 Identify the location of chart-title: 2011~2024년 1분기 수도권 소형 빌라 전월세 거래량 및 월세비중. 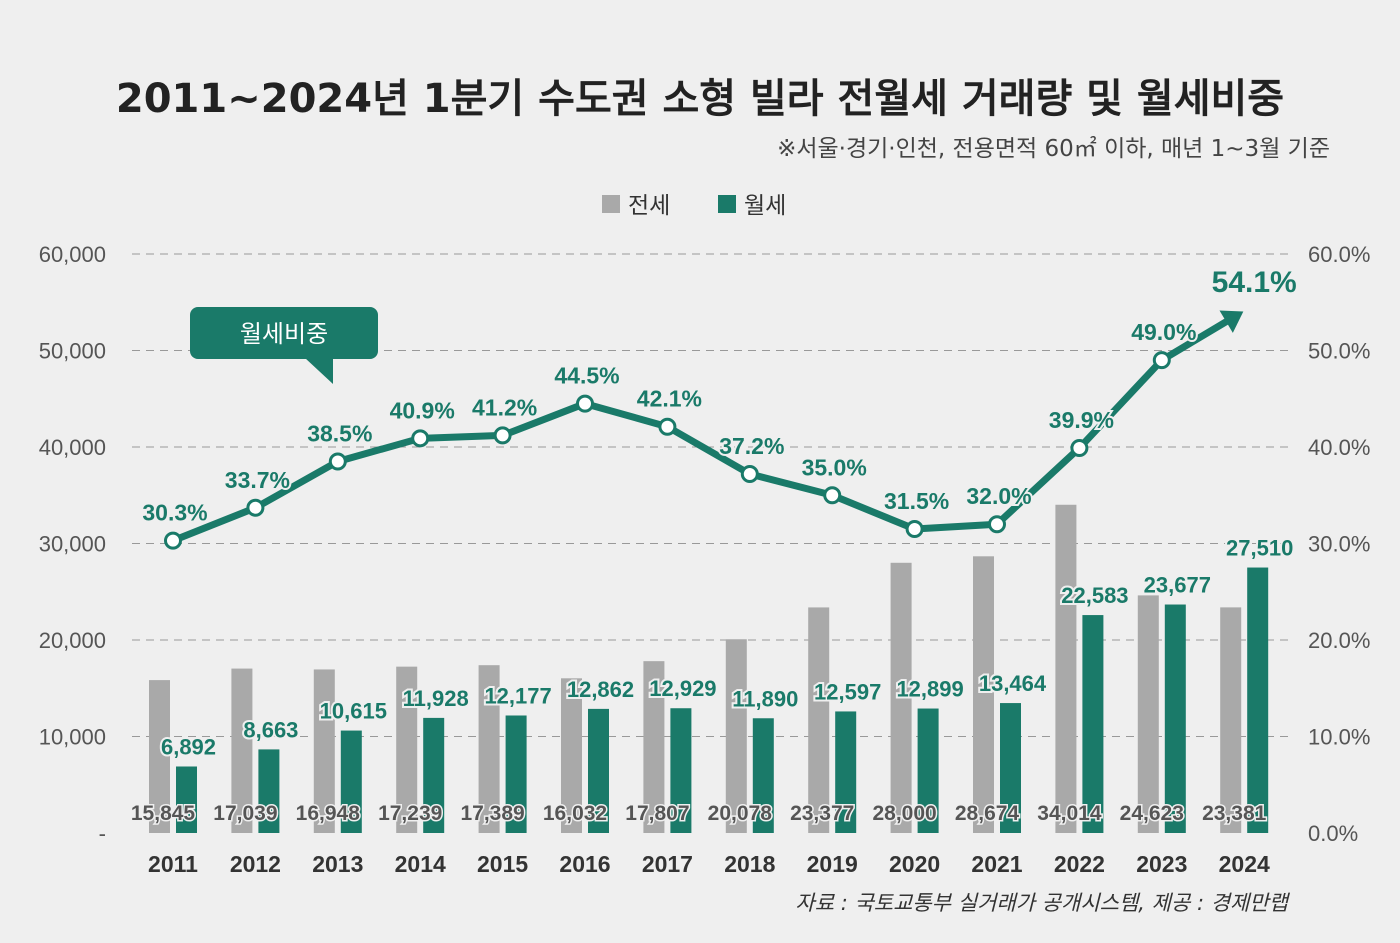
(700, 99).